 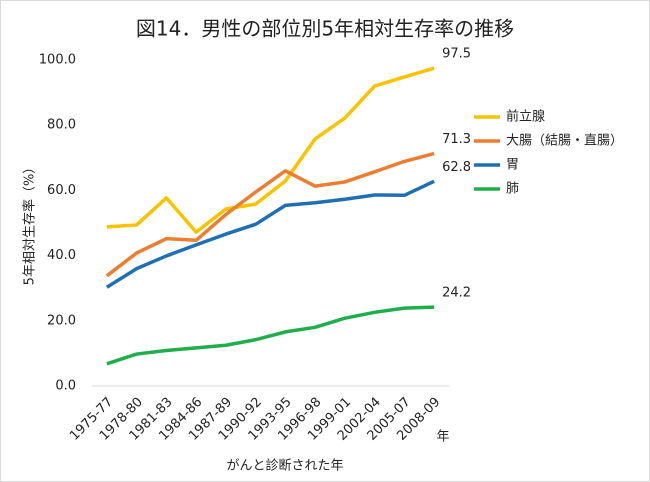 I want to click on data-label: 97.5, so click(x=456, y=54).